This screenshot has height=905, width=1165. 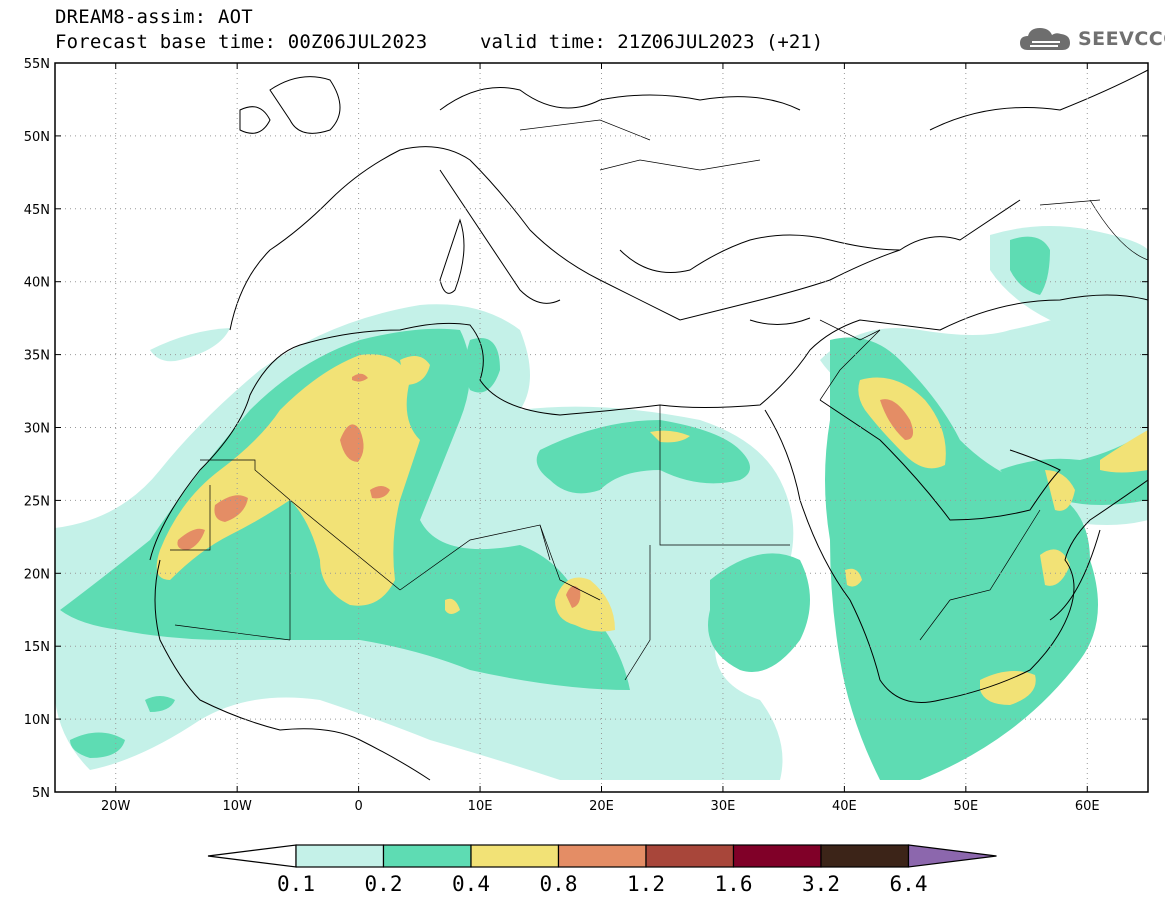 I want to click on logo-text: SEEVCCC, so click(x=1121, y=39).